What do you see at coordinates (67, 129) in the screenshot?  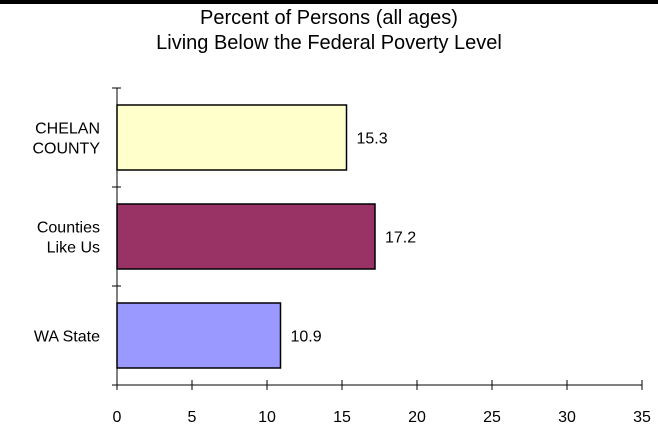 I see `category-label-0-0: CHELAN` at bounding box center [67, 129].